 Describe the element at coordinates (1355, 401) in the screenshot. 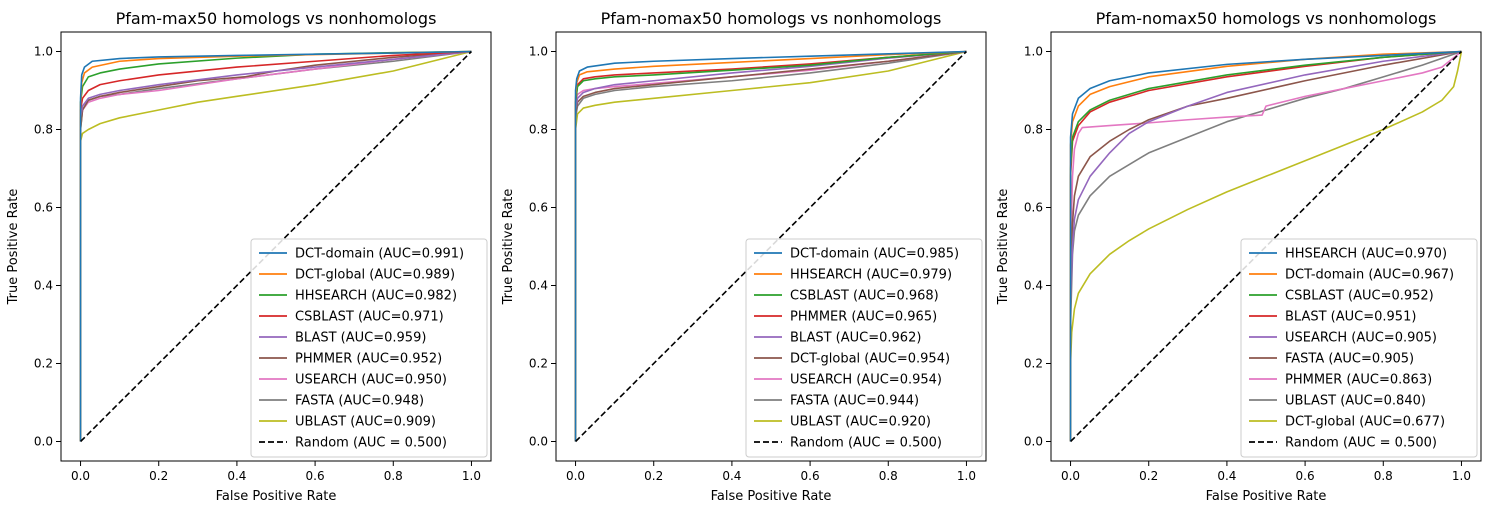

I see `legend-label: UBLAST (AUC=0.840)` at that location.